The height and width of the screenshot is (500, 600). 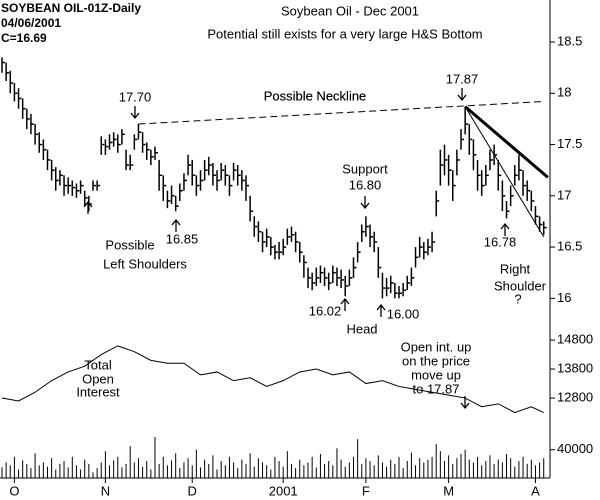 What do you see at coordinates (365, 168) in the screenshot?
I see `annotation: Support` at bounding box center [365, 168].